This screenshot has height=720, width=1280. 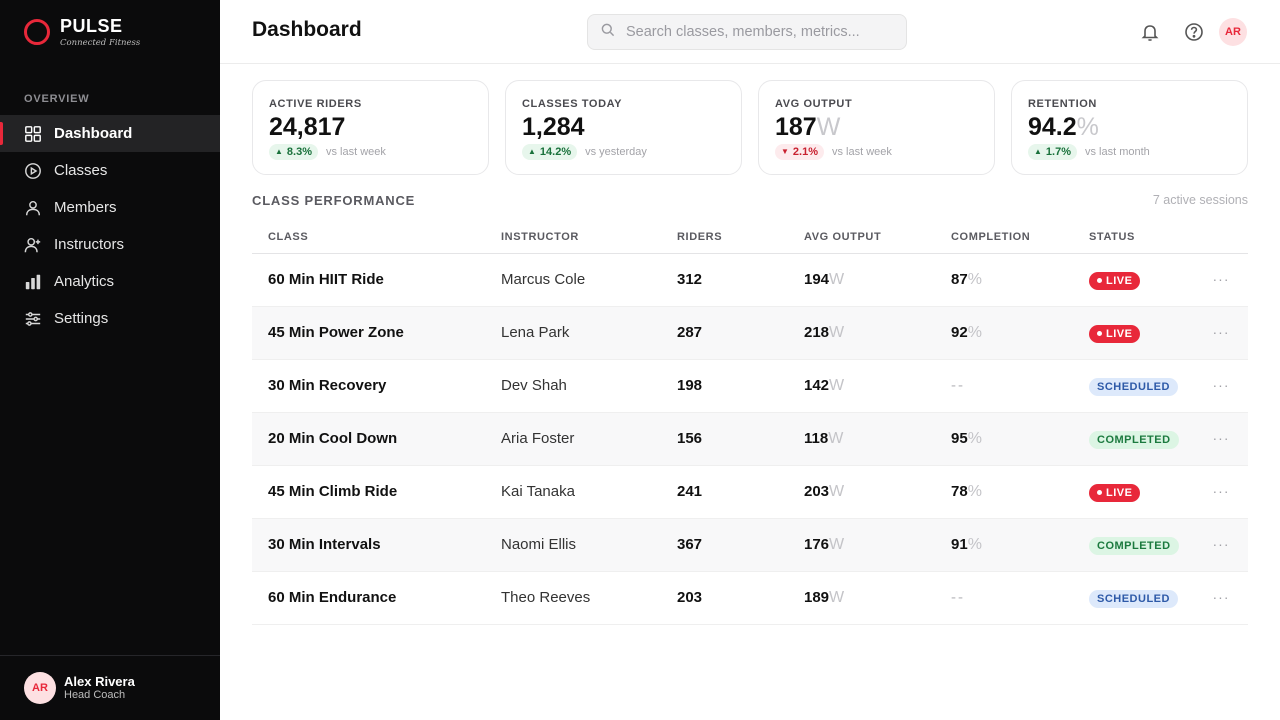 I want to click on sidebar-item-label: Classes, so click(x=81, y=170).